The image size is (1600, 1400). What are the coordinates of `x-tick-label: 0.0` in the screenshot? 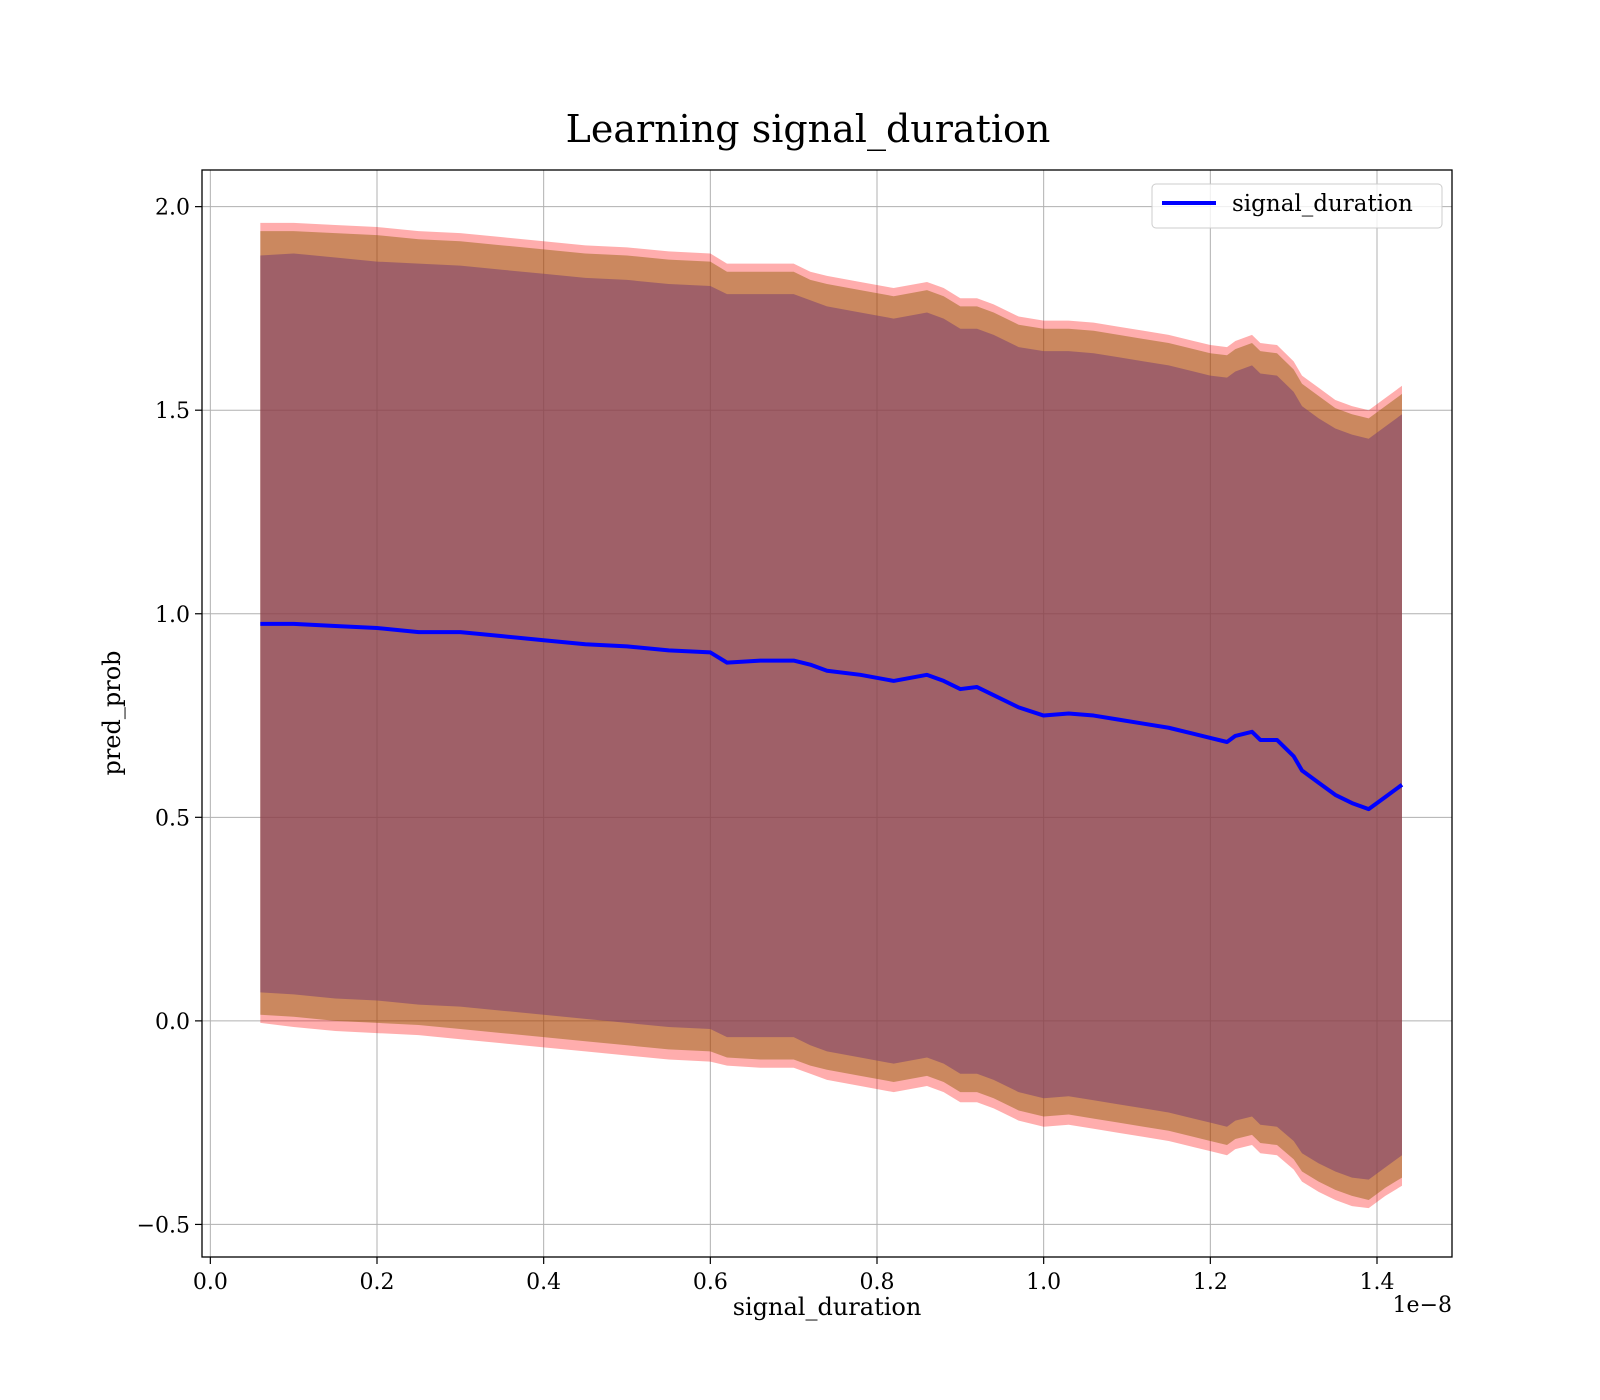 It's located at (210, 1282).